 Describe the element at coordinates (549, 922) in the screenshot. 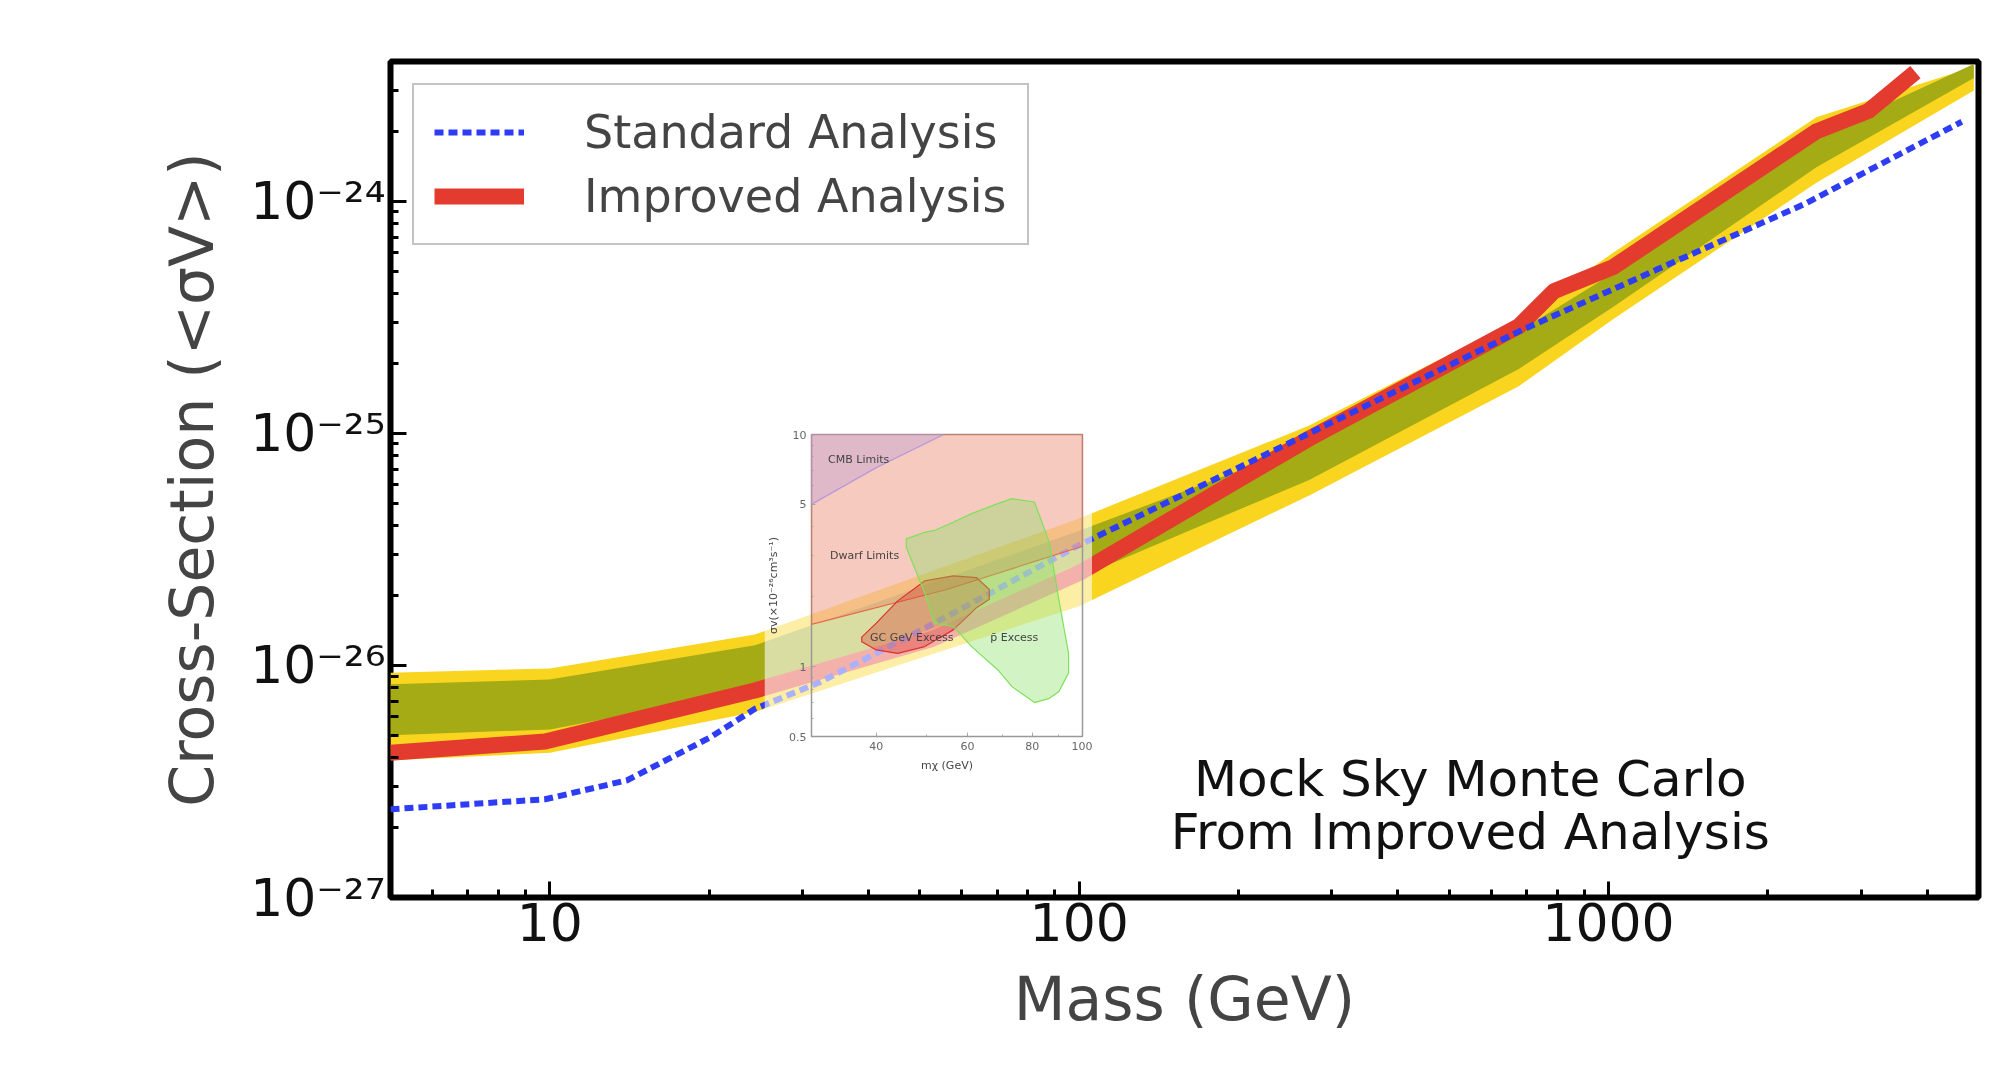

I see `x-tick-label: 10` at that location.